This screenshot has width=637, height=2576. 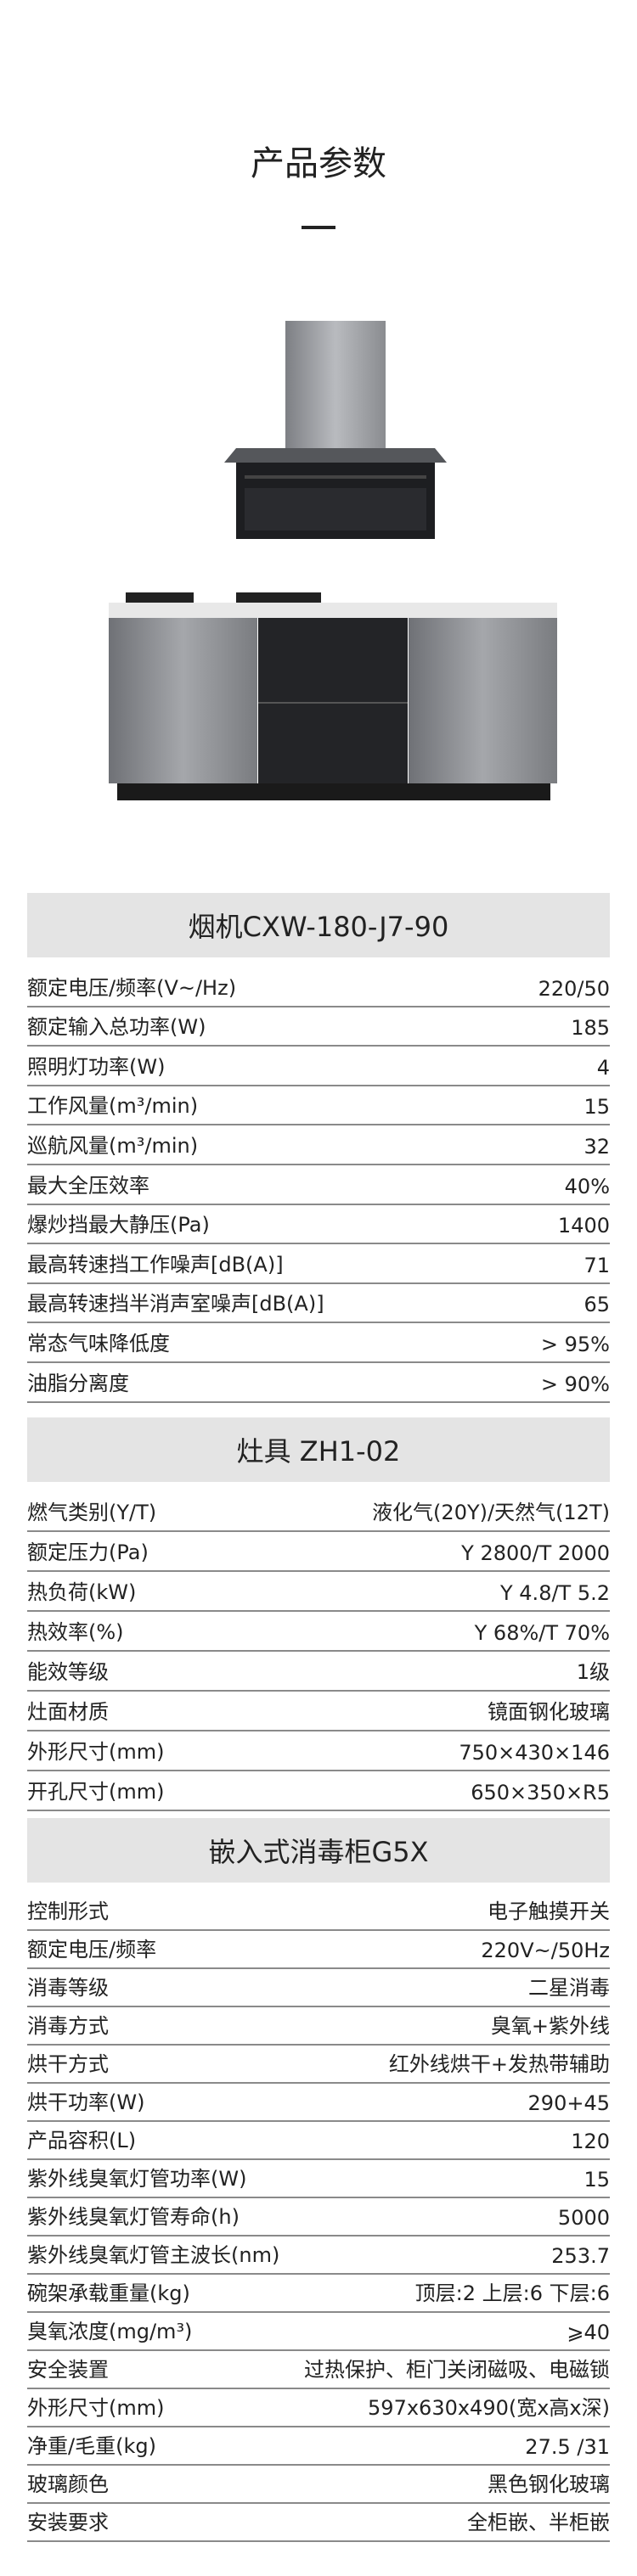 What do you see at coordinates (318, 1343) in the screenshot?
I see `spec-row: 常态气味降低度 > 95%` at bounding box center [318, 1343].